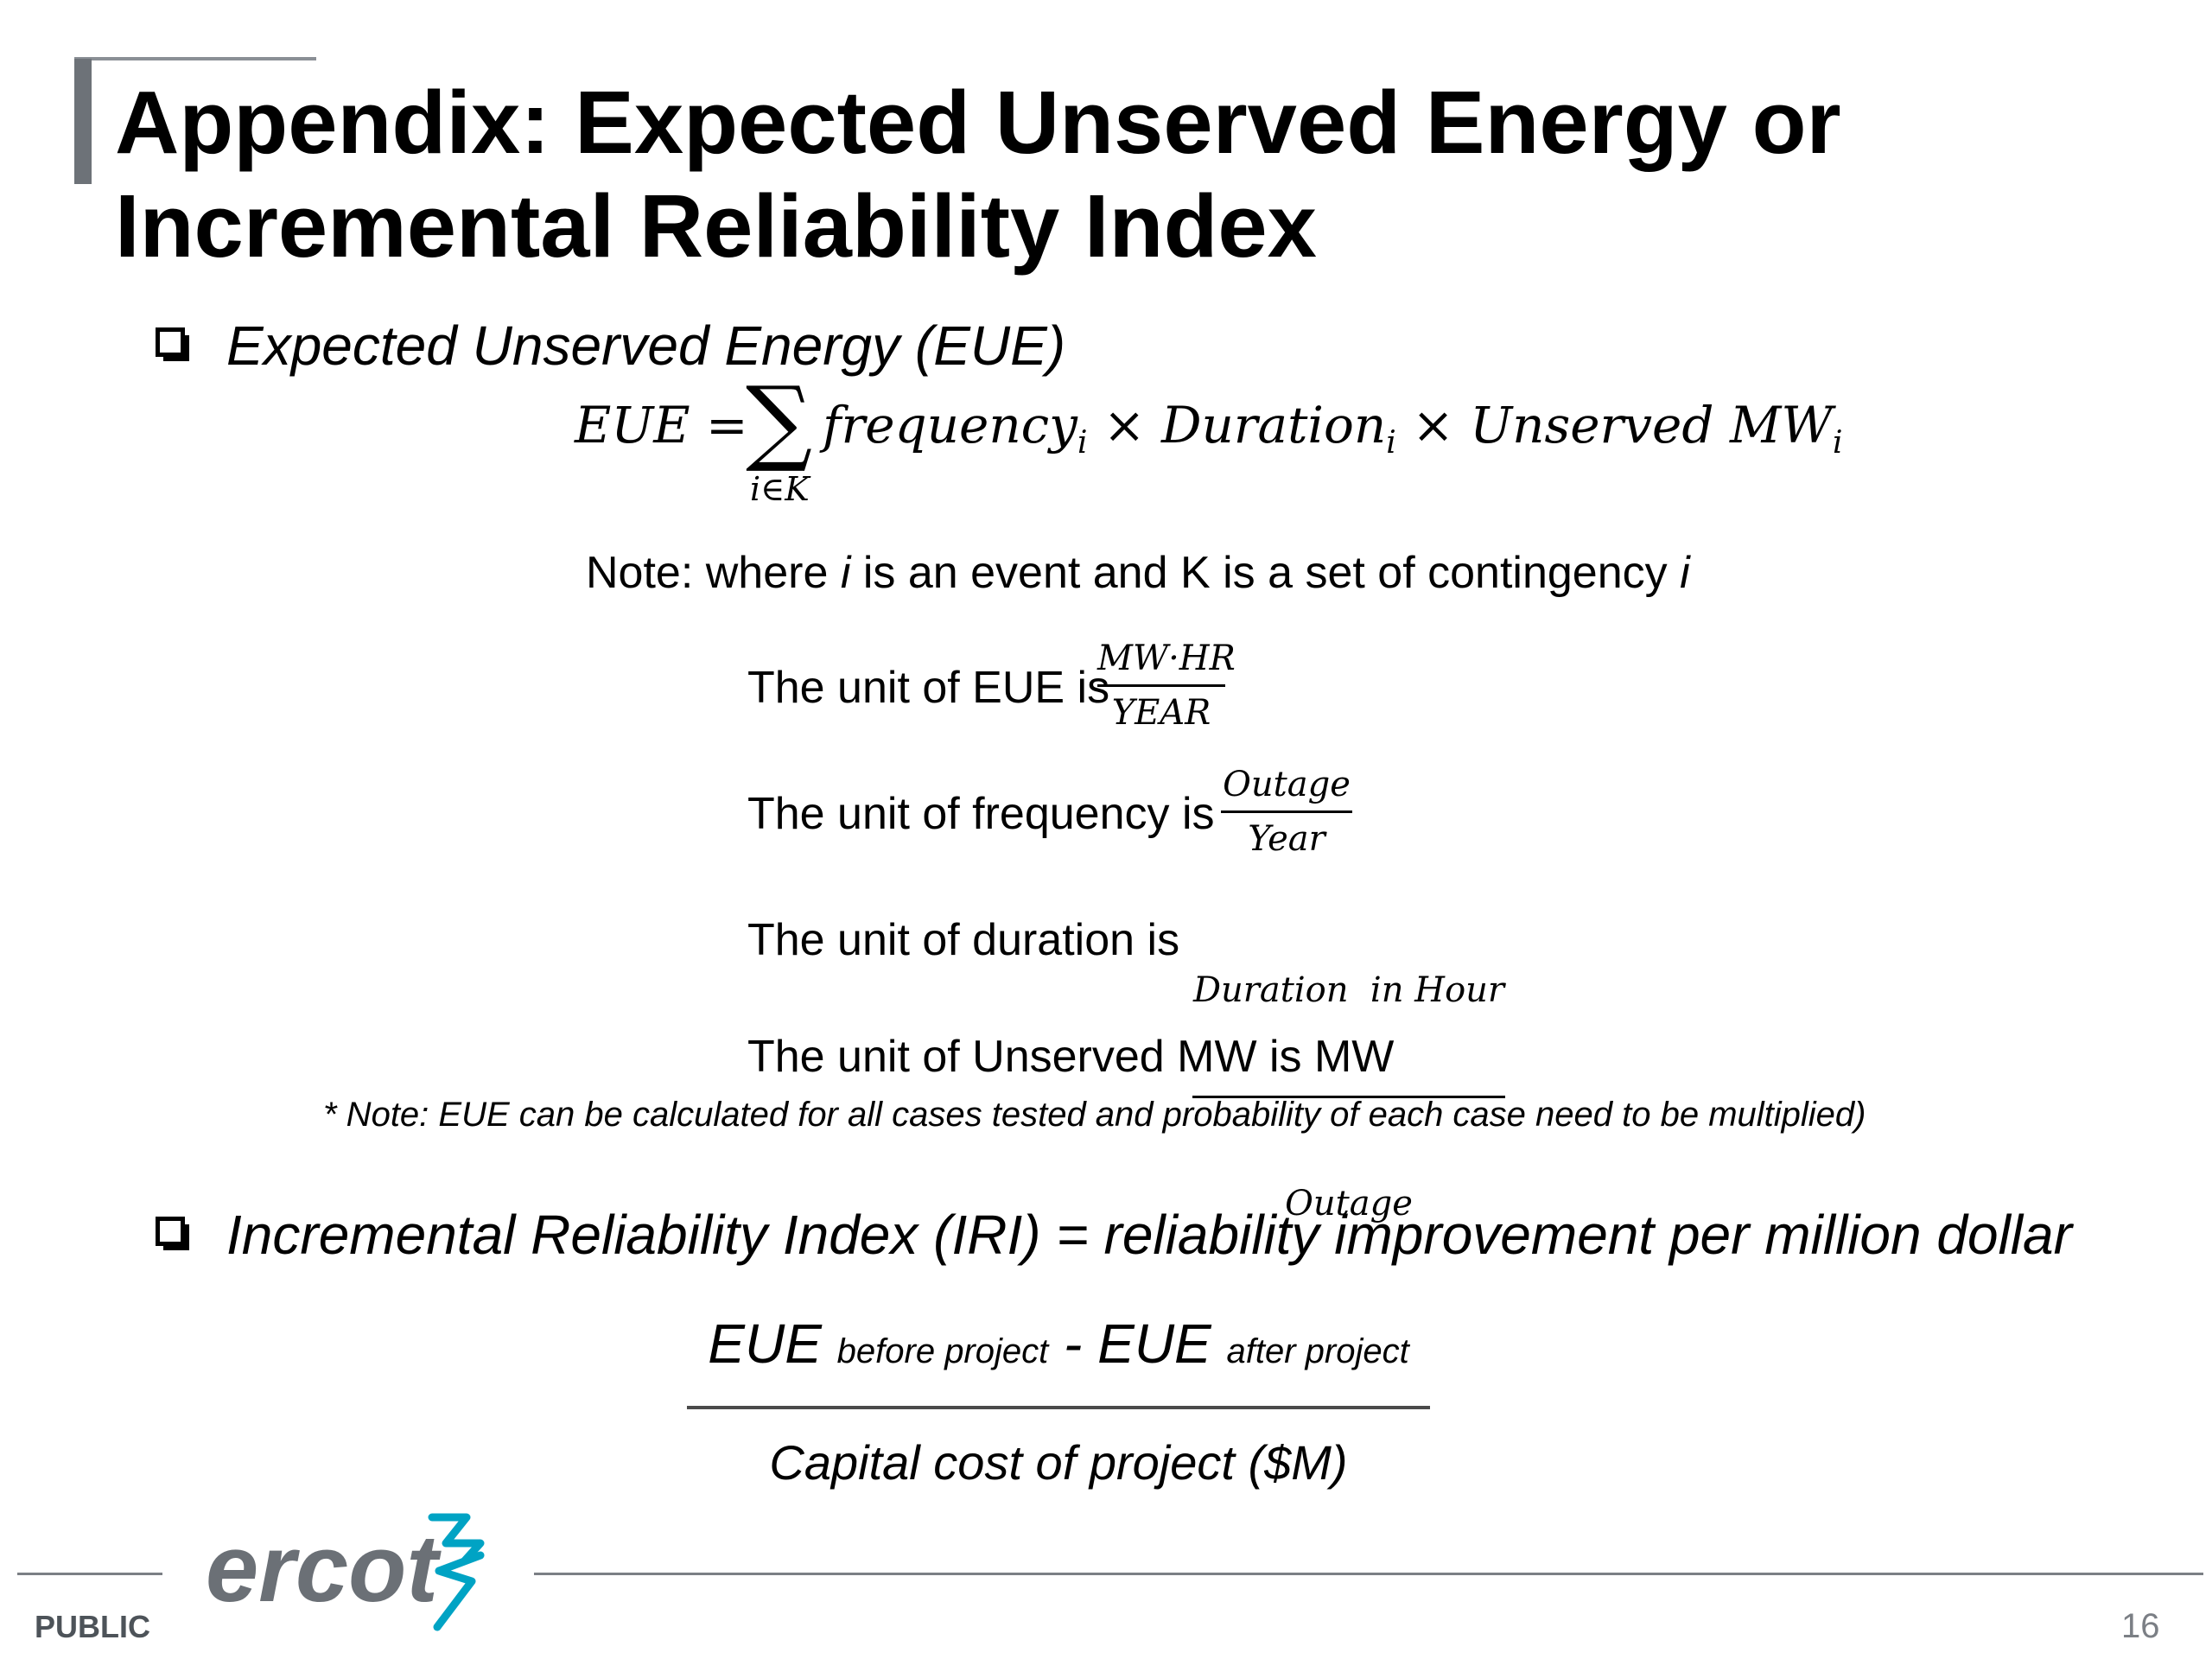 This screenshot has width=2212, height=1659. Describe the element at coordinates (765, 1344) in the screenshot. I see `eue-before-term: EUE` at that location.